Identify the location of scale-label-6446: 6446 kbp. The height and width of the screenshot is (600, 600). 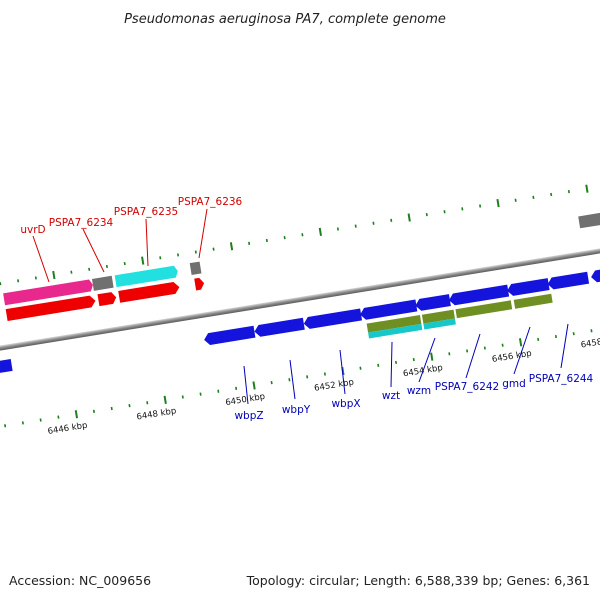
(67, 429).